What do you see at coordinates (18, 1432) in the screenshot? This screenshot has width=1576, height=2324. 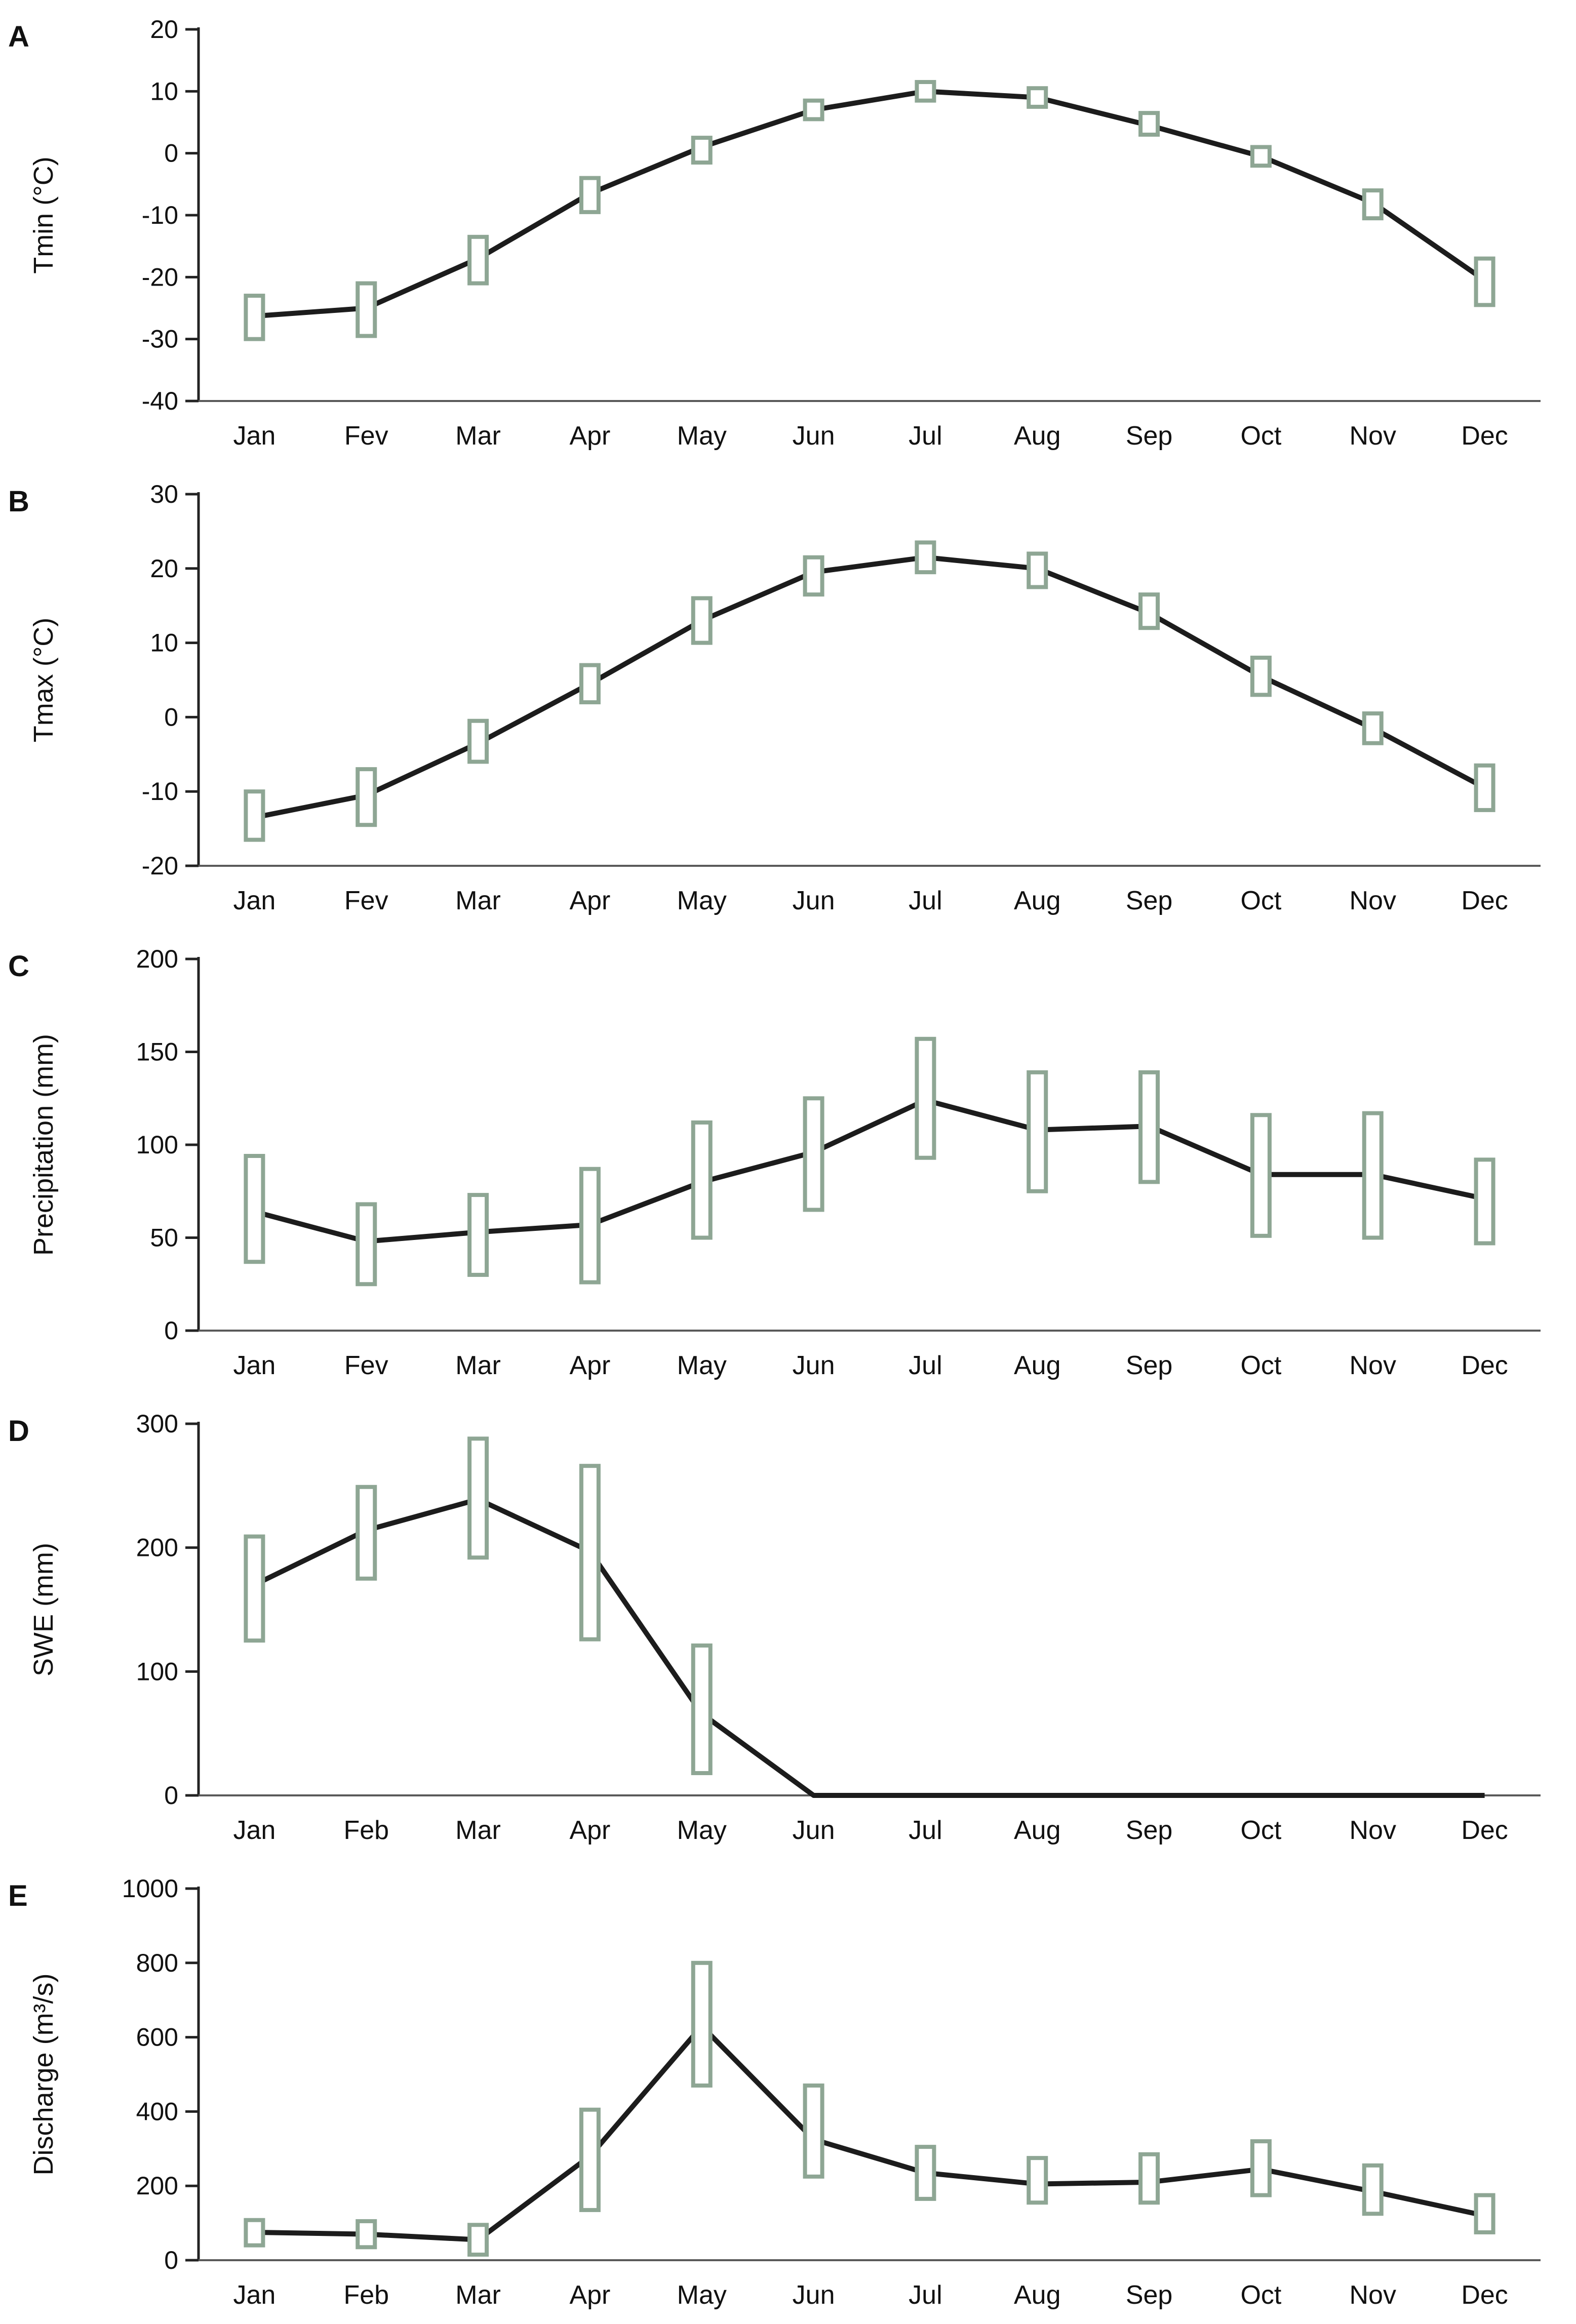 I see `panel-letter: D` at bounding box center [18, 1432].